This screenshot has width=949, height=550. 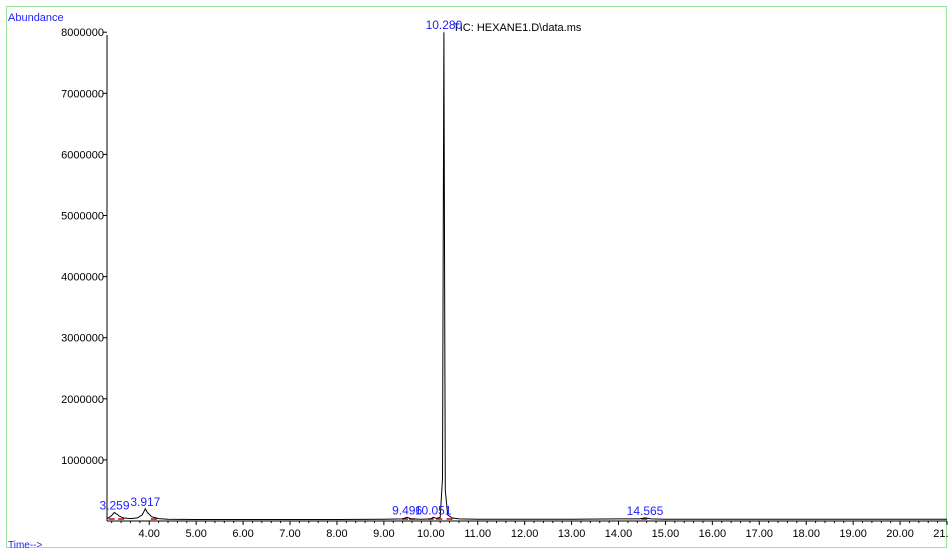 What do you see at coordinates (82, 33) in the screenshot?
I see `y-tick-label: 8000000` at bounding box center [82, 33].